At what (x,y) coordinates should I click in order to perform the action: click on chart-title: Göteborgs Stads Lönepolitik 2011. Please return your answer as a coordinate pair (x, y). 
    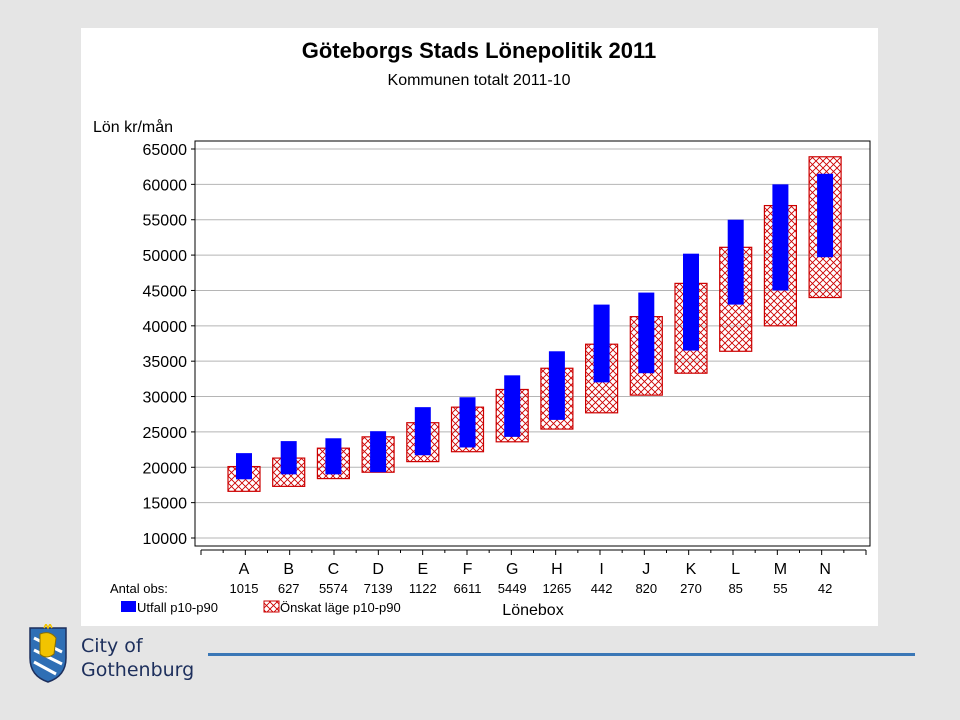
    Looking at the image, I should click on (479, 50).